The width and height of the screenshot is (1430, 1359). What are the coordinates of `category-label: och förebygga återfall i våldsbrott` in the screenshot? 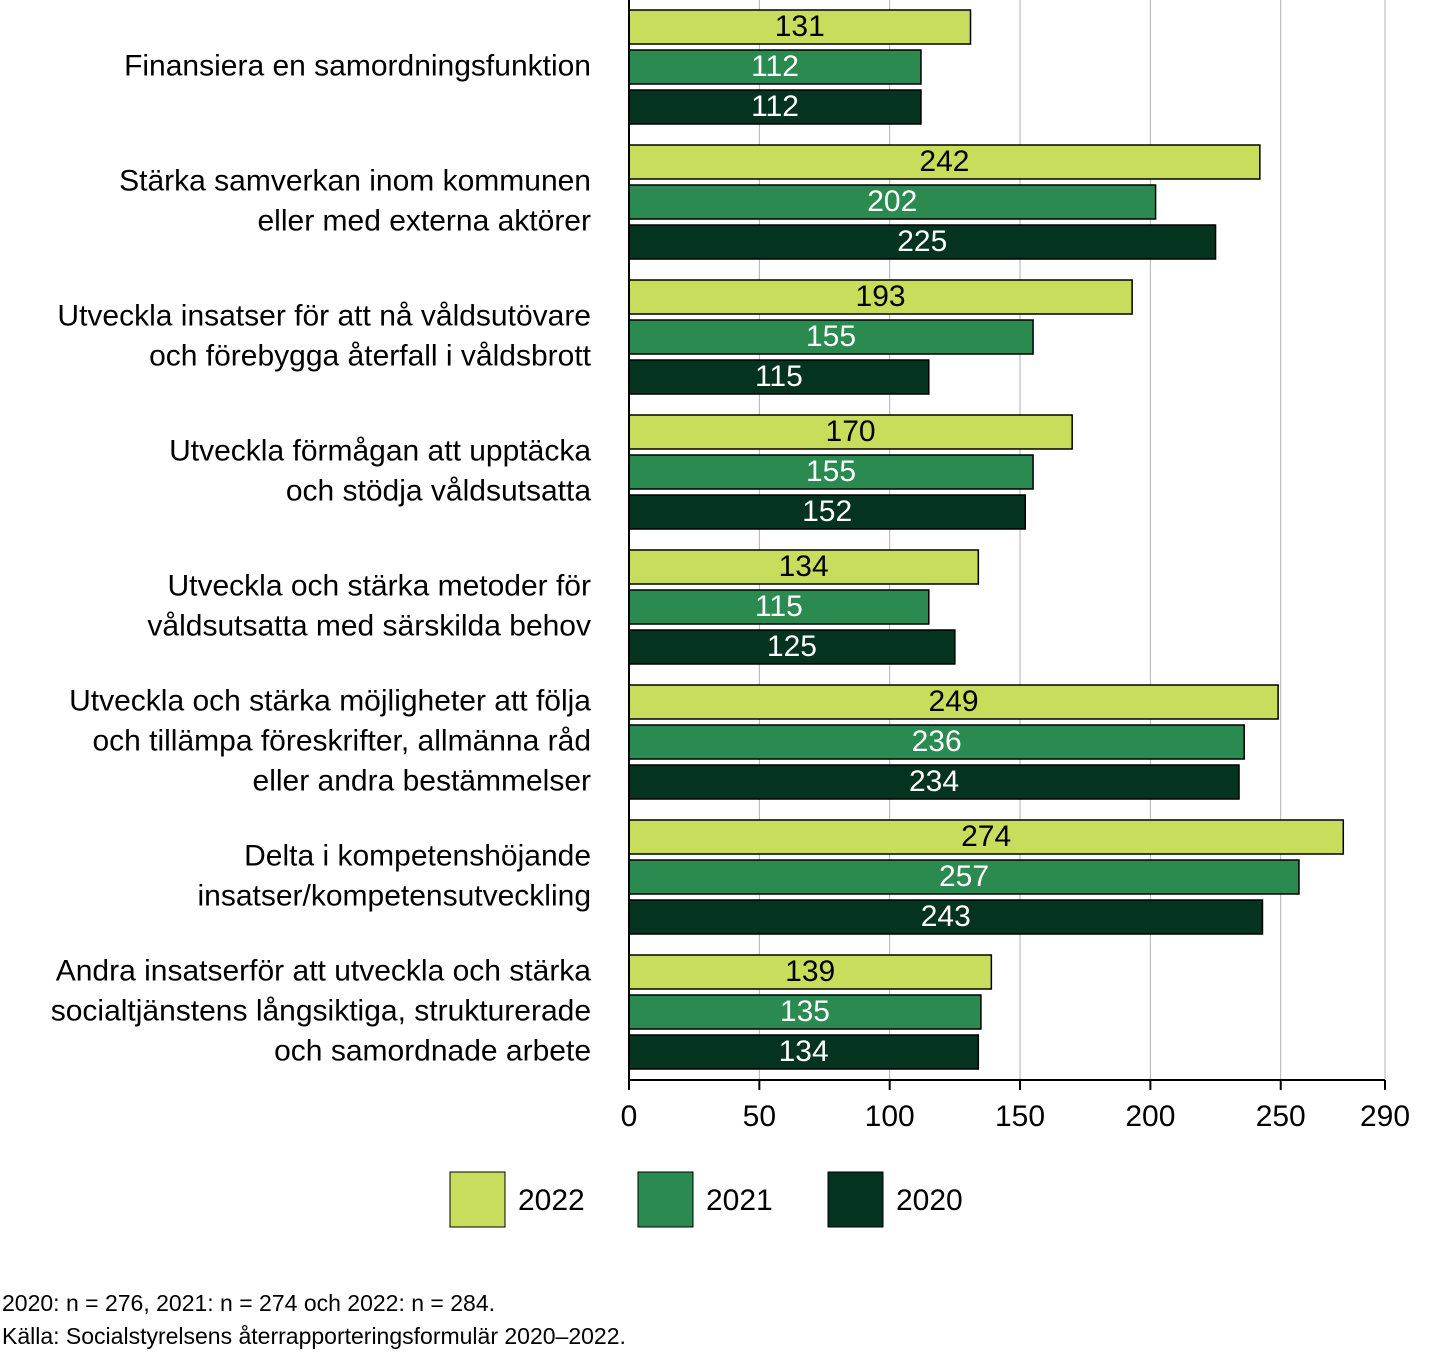 It's located at (370, 355).